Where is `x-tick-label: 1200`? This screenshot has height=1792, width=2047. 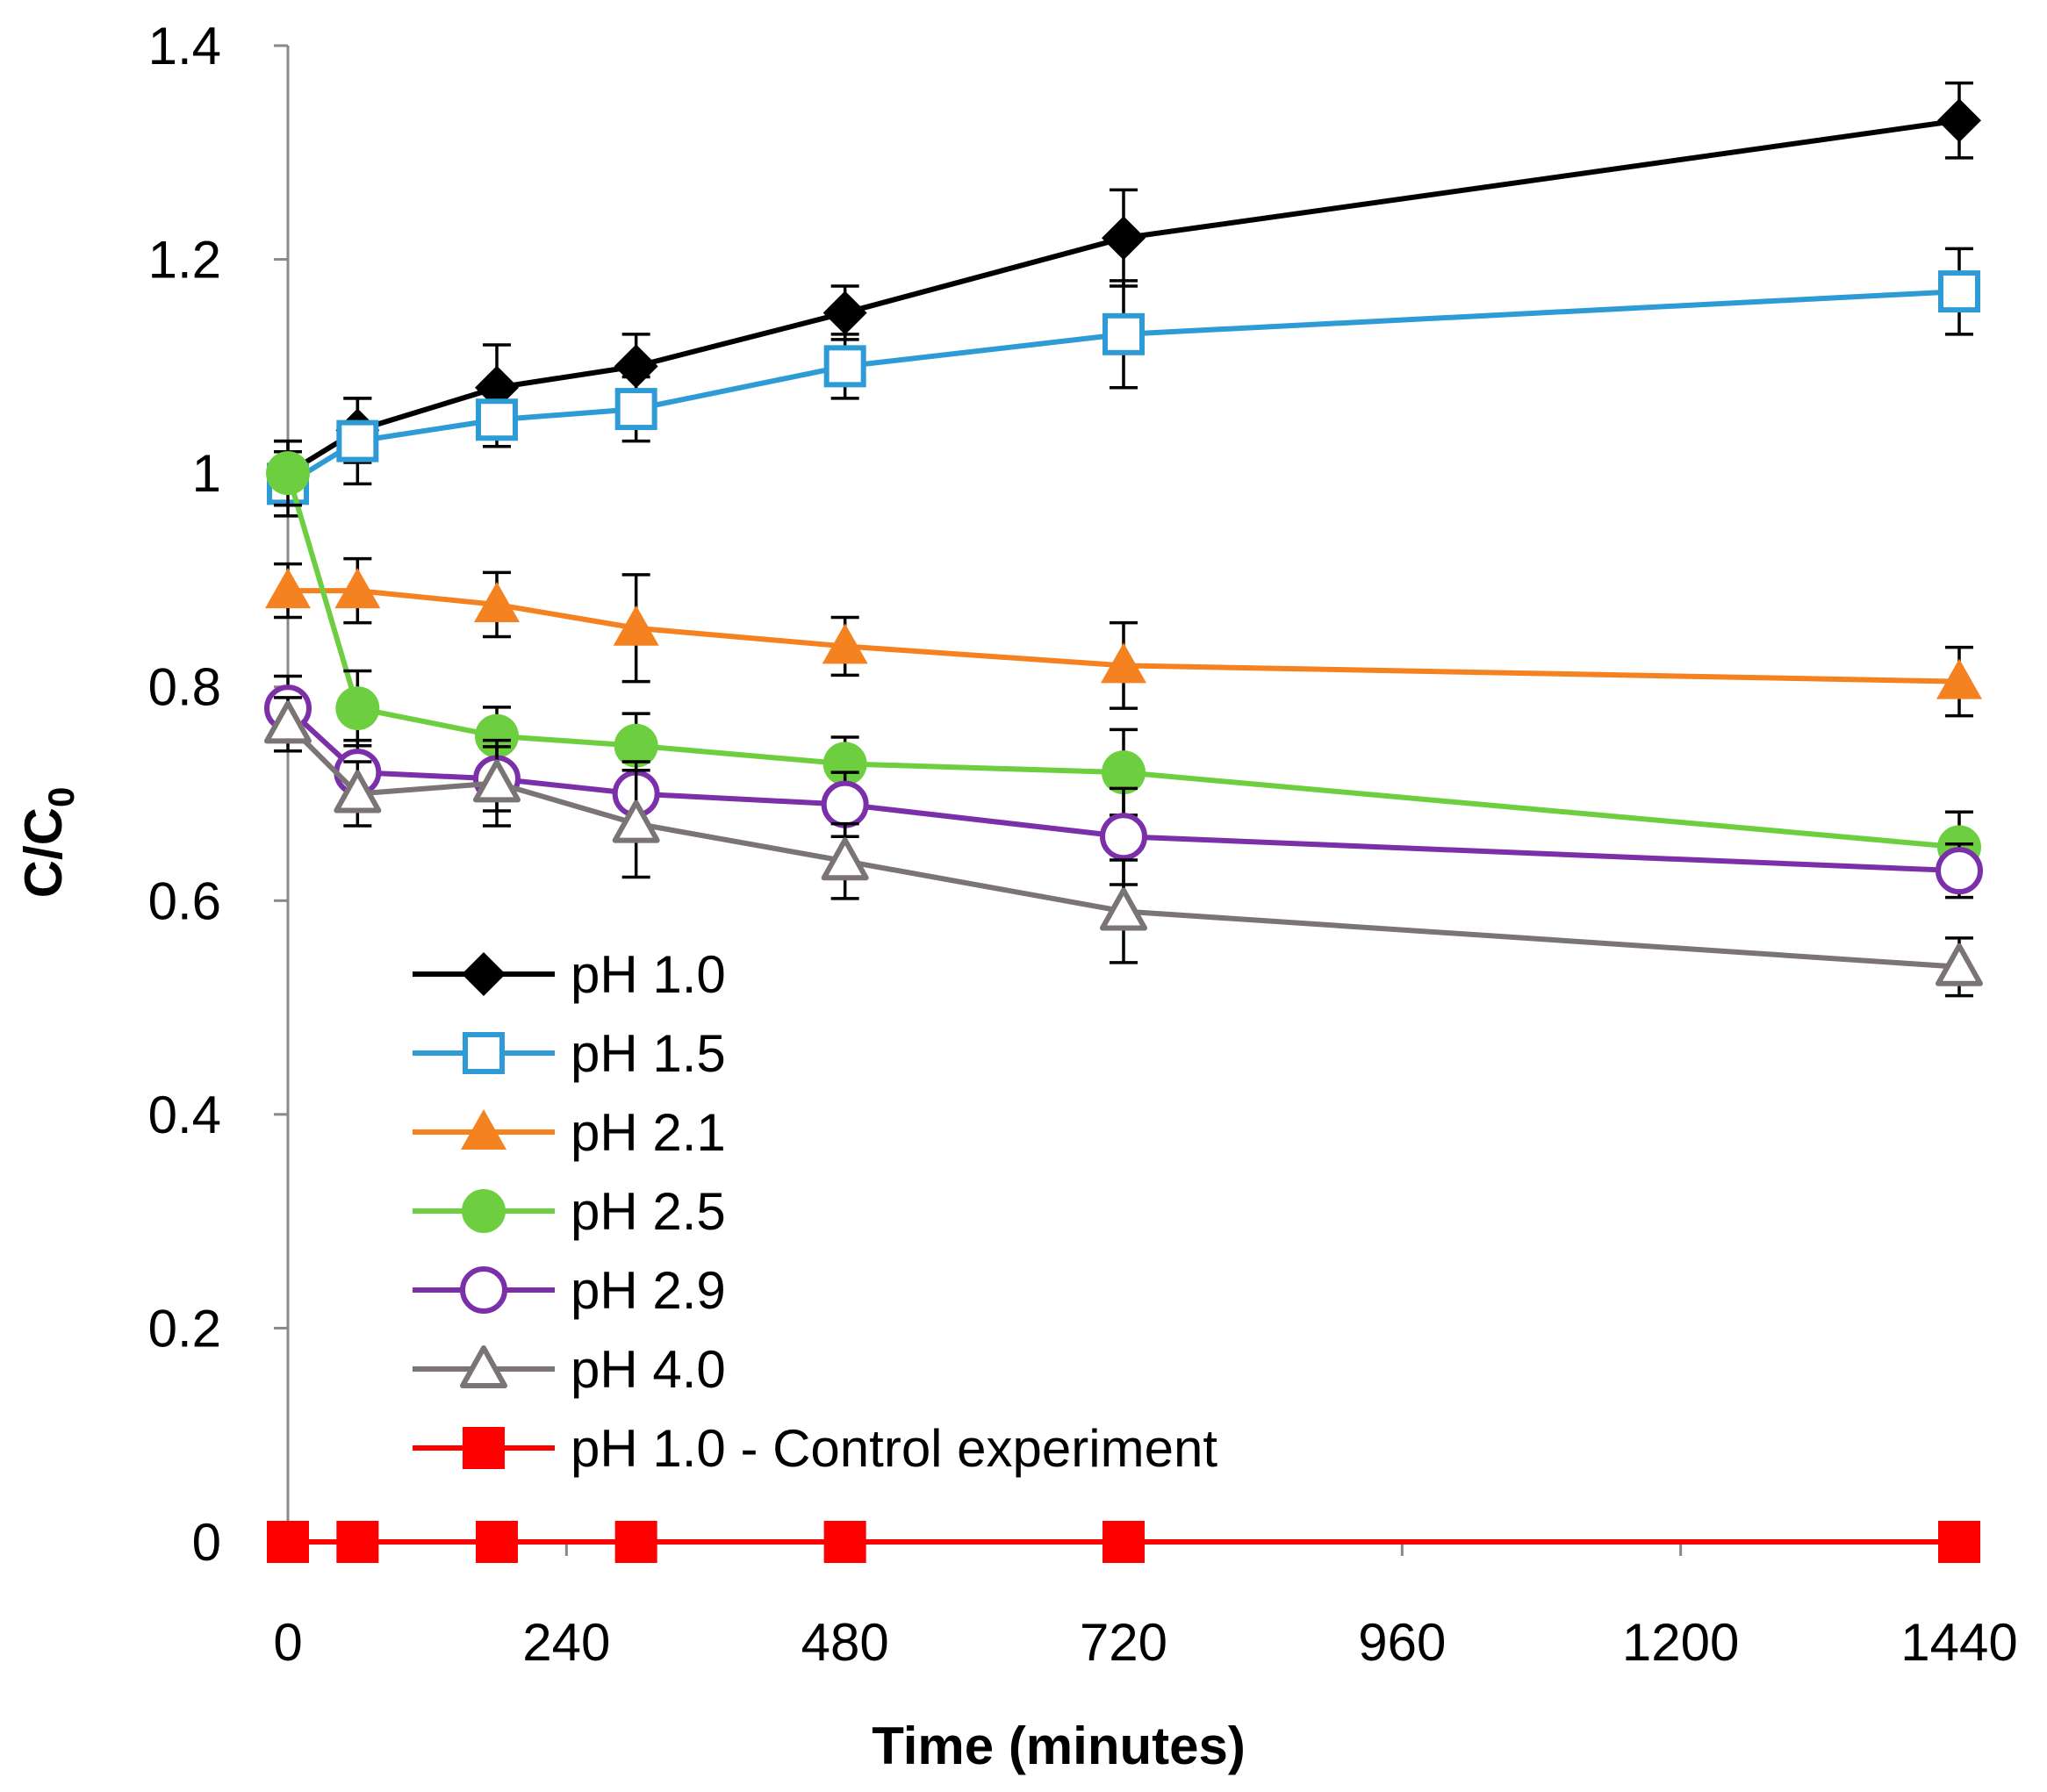
x-tick-label: 1200 is located at coordinates (1680, 1643).